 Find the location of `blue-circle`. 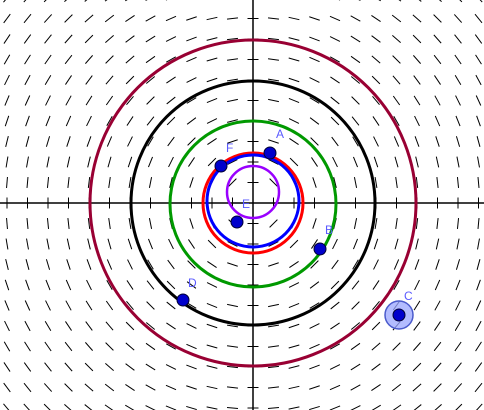

blue-circle is located at coordinates (253, 201).